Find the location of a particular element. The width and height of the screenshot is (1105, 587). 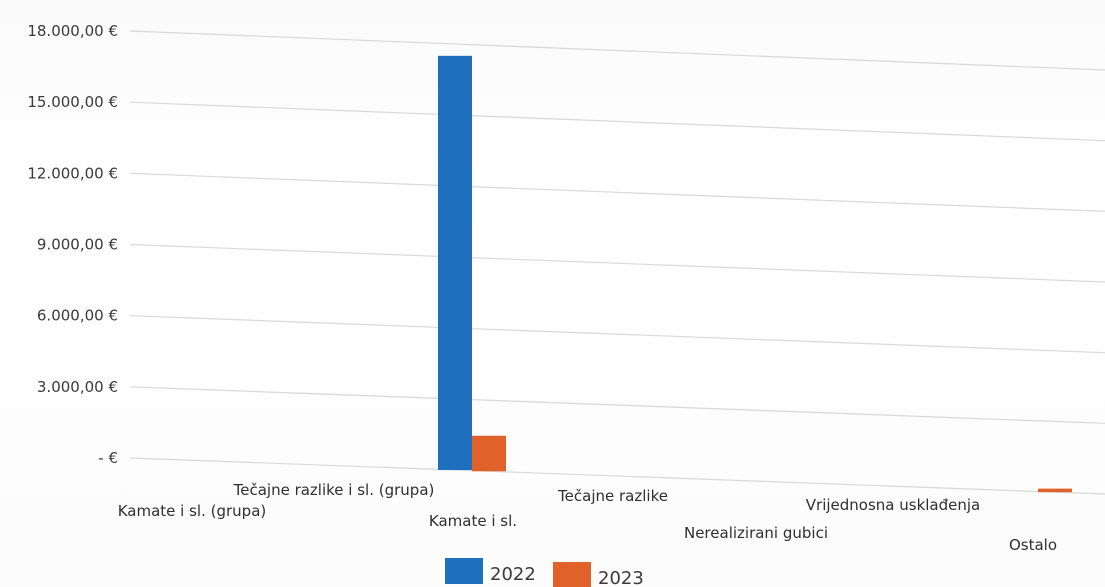

y-tick-label: 3.000,00 € is located at coordinates (77, 387).